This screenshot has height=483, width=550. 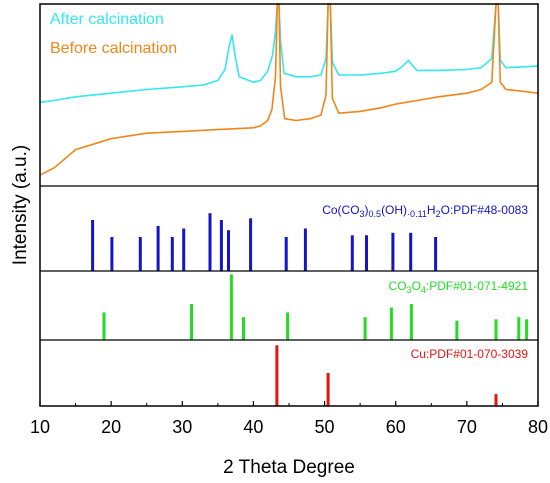 I want to click on reference-label-cu: Cu:PDF#01-070-3039, so click(x=470, y=354).